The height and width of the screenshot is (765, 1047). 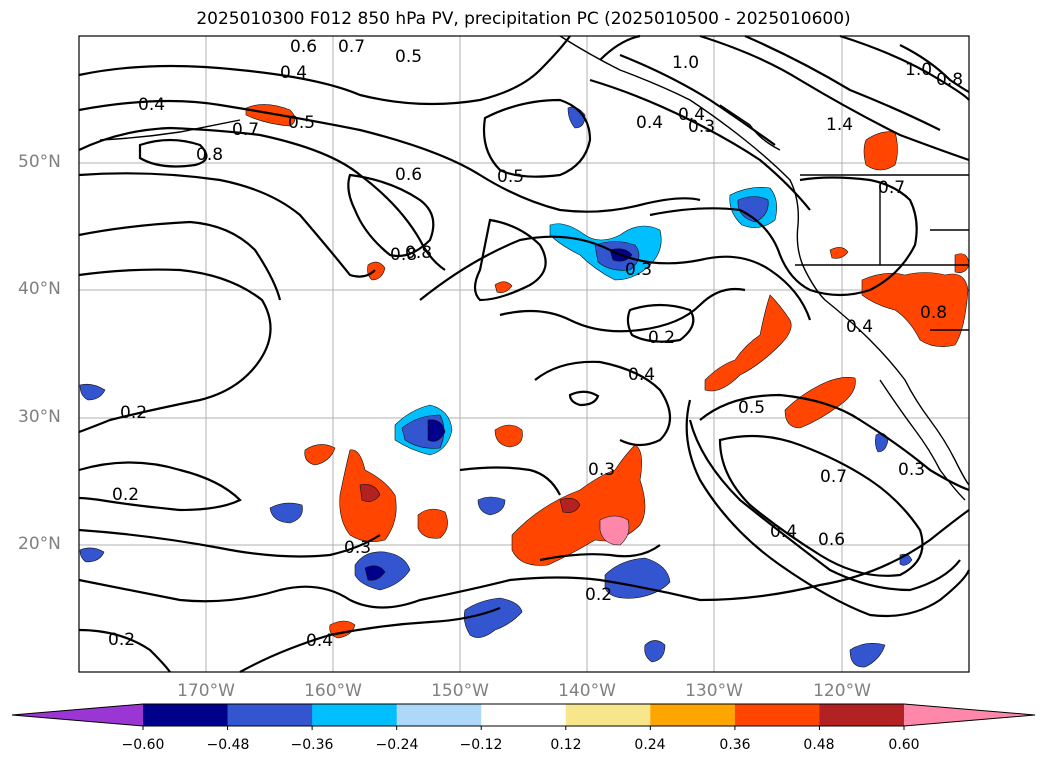 I want to click on lat-label: 20°N, so click(x=39, y=544).